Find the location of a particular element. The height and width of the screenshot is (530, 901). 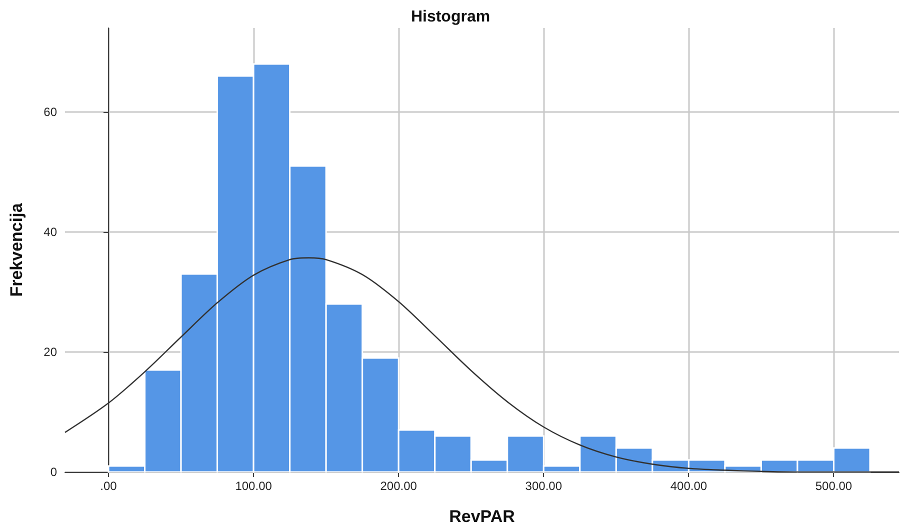

x-tick-label: .00 is located at coordinates (109, 486).